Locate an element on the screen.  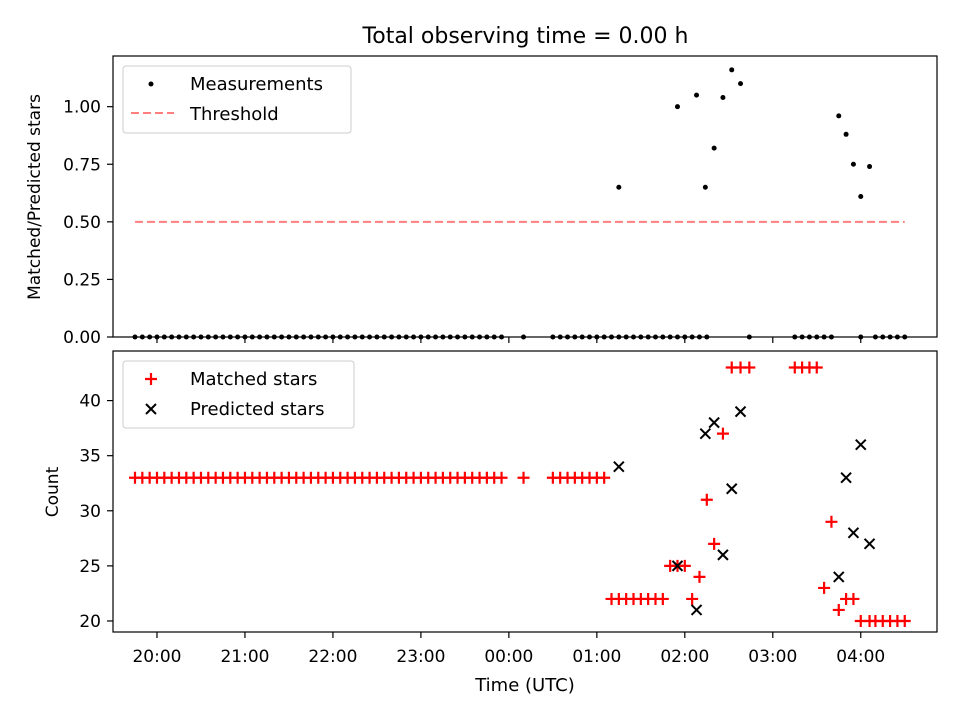
chart-title: Total observing time = 0.00 h is located at coordinates (525, 36).